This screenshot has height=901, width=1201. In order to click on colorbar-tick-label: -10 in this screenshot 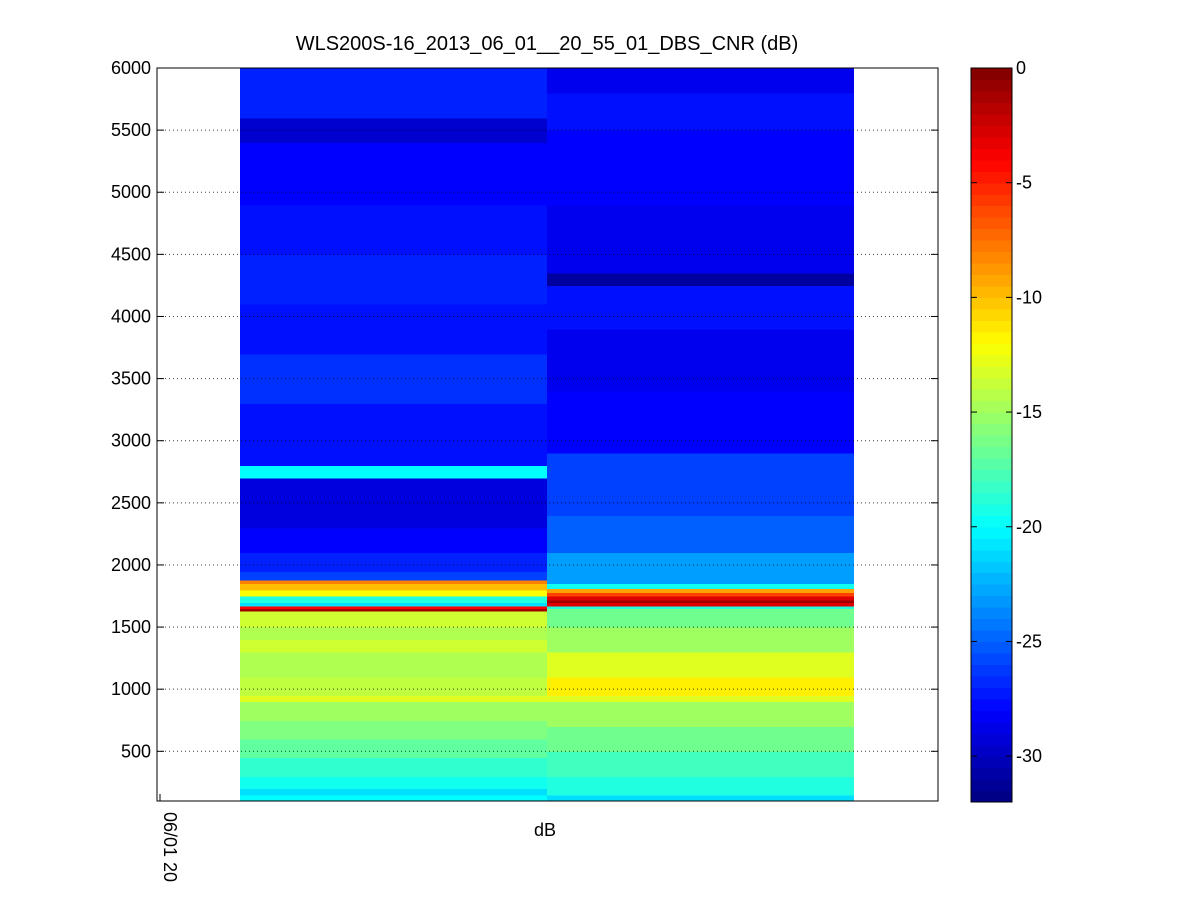, I will do `click(1029, 297)`.